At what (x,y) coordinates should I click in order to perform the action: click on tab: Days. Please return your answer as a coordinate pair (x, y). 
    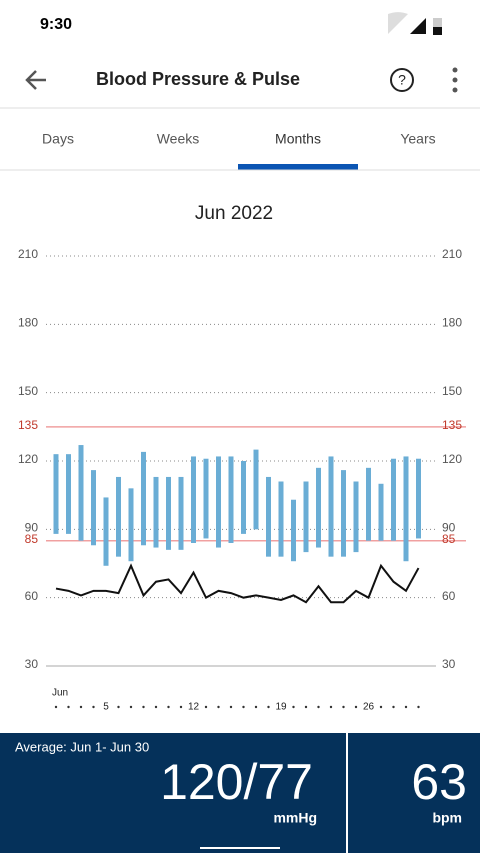
    Looking at the image, I should click on (58, 139).